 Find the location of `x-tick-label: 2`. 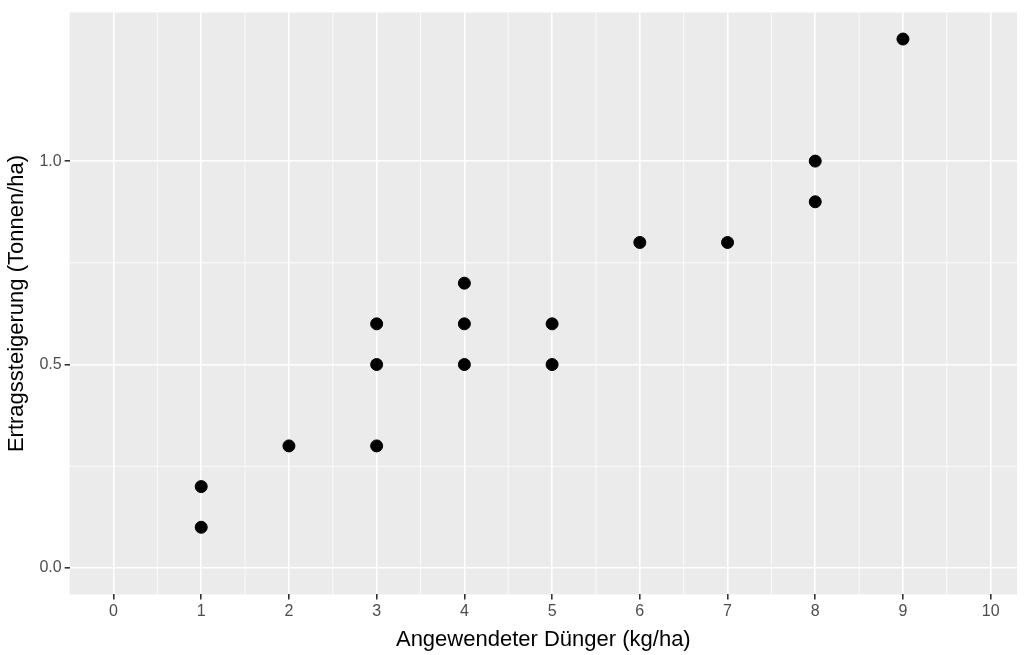

x-tick-label: 2 is located at coordinates (289, 611).